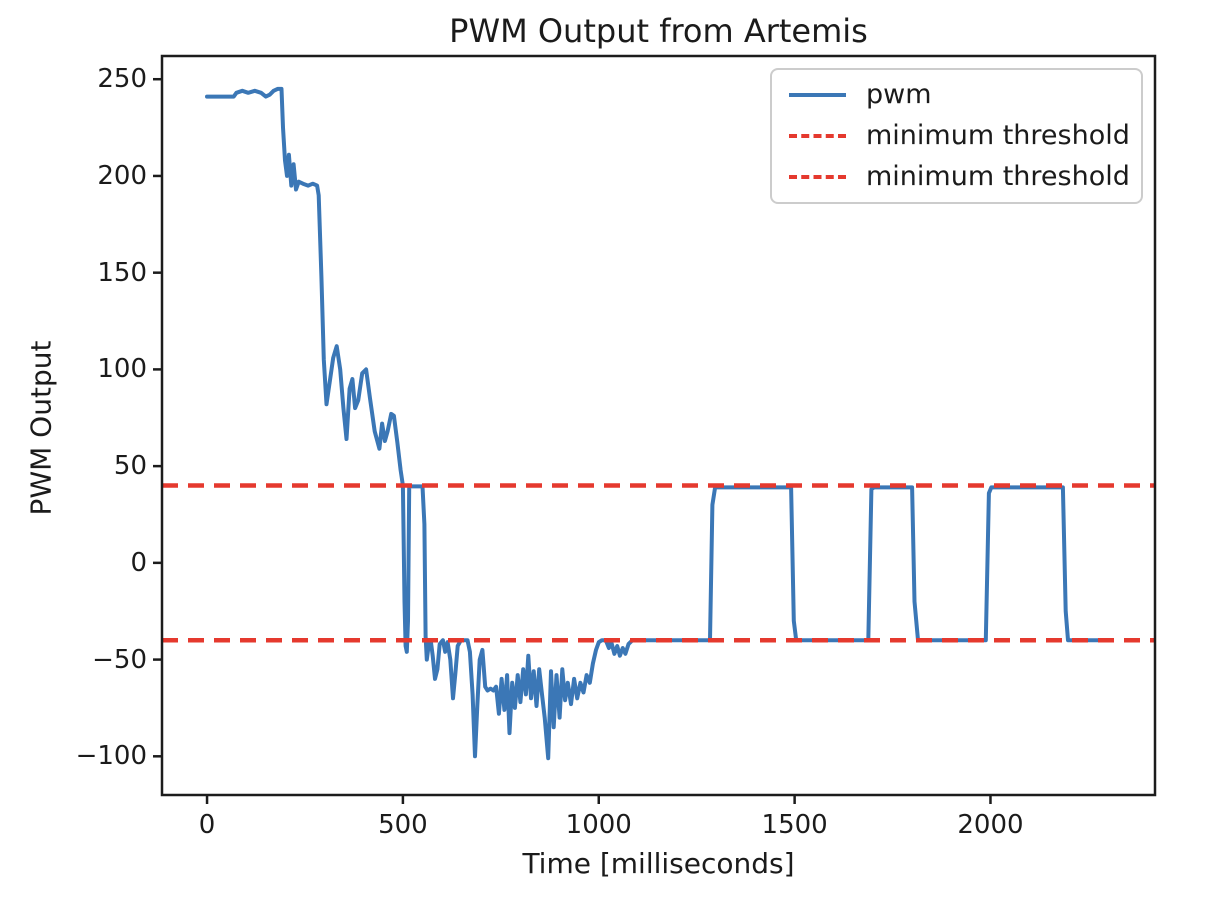 The width and height of the screenshot is (1206, 910). I want to click on x-tick-label: 1500, so click(794, 825).